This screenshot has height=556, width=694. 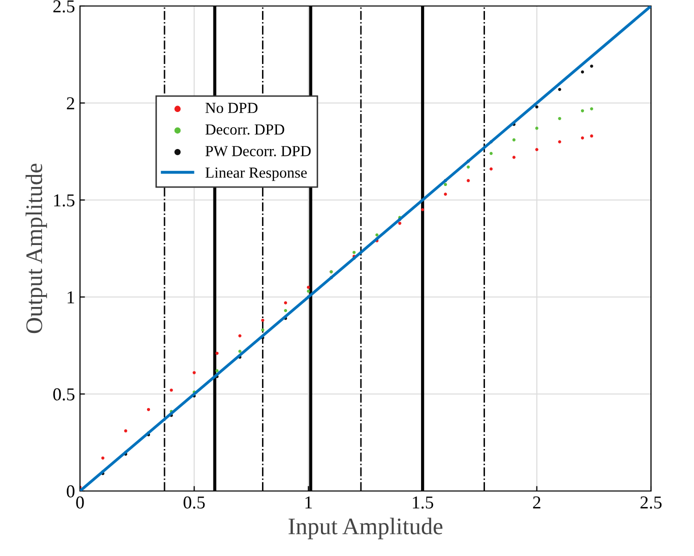 I want to click on x-tick-label: 1.5, so click(x=423, y=502).